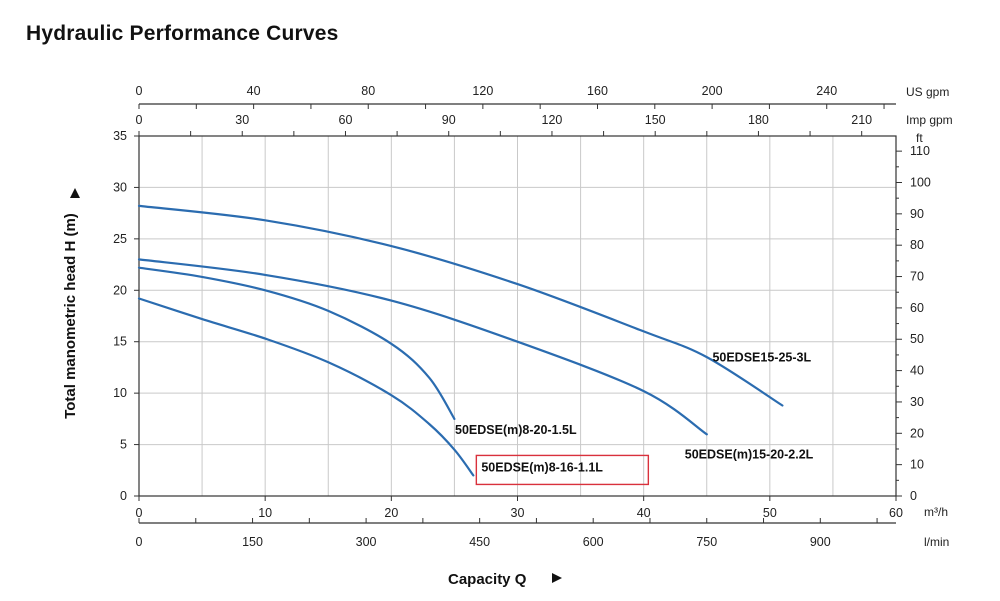  I want to click on y-tick-label: 30, so click(120, 187).